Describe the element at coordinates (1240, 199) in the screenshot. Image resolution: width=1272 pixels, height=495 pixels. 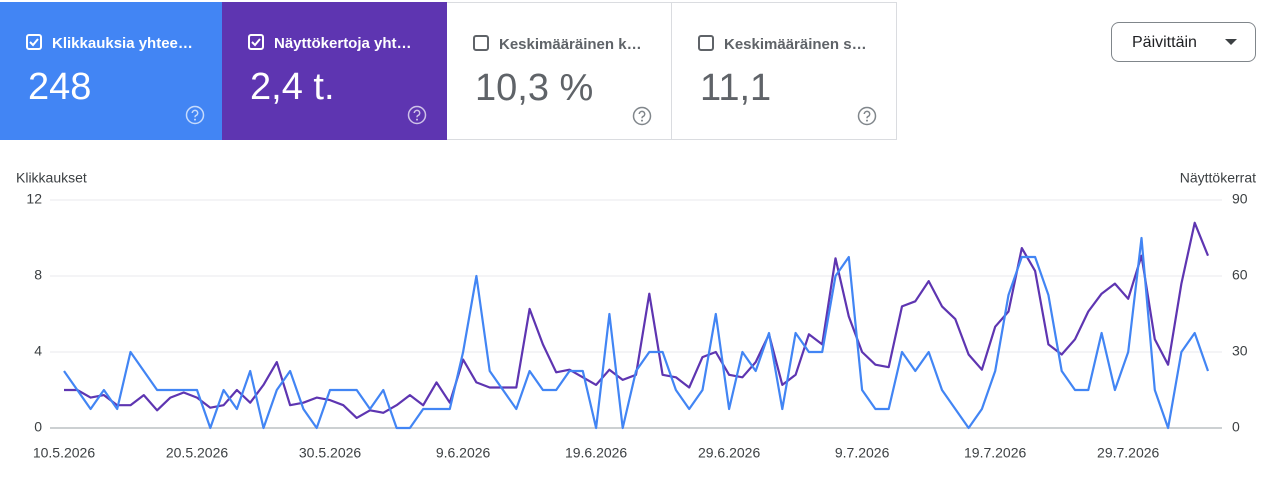
I see `y2-tick-label: 90` at that location.